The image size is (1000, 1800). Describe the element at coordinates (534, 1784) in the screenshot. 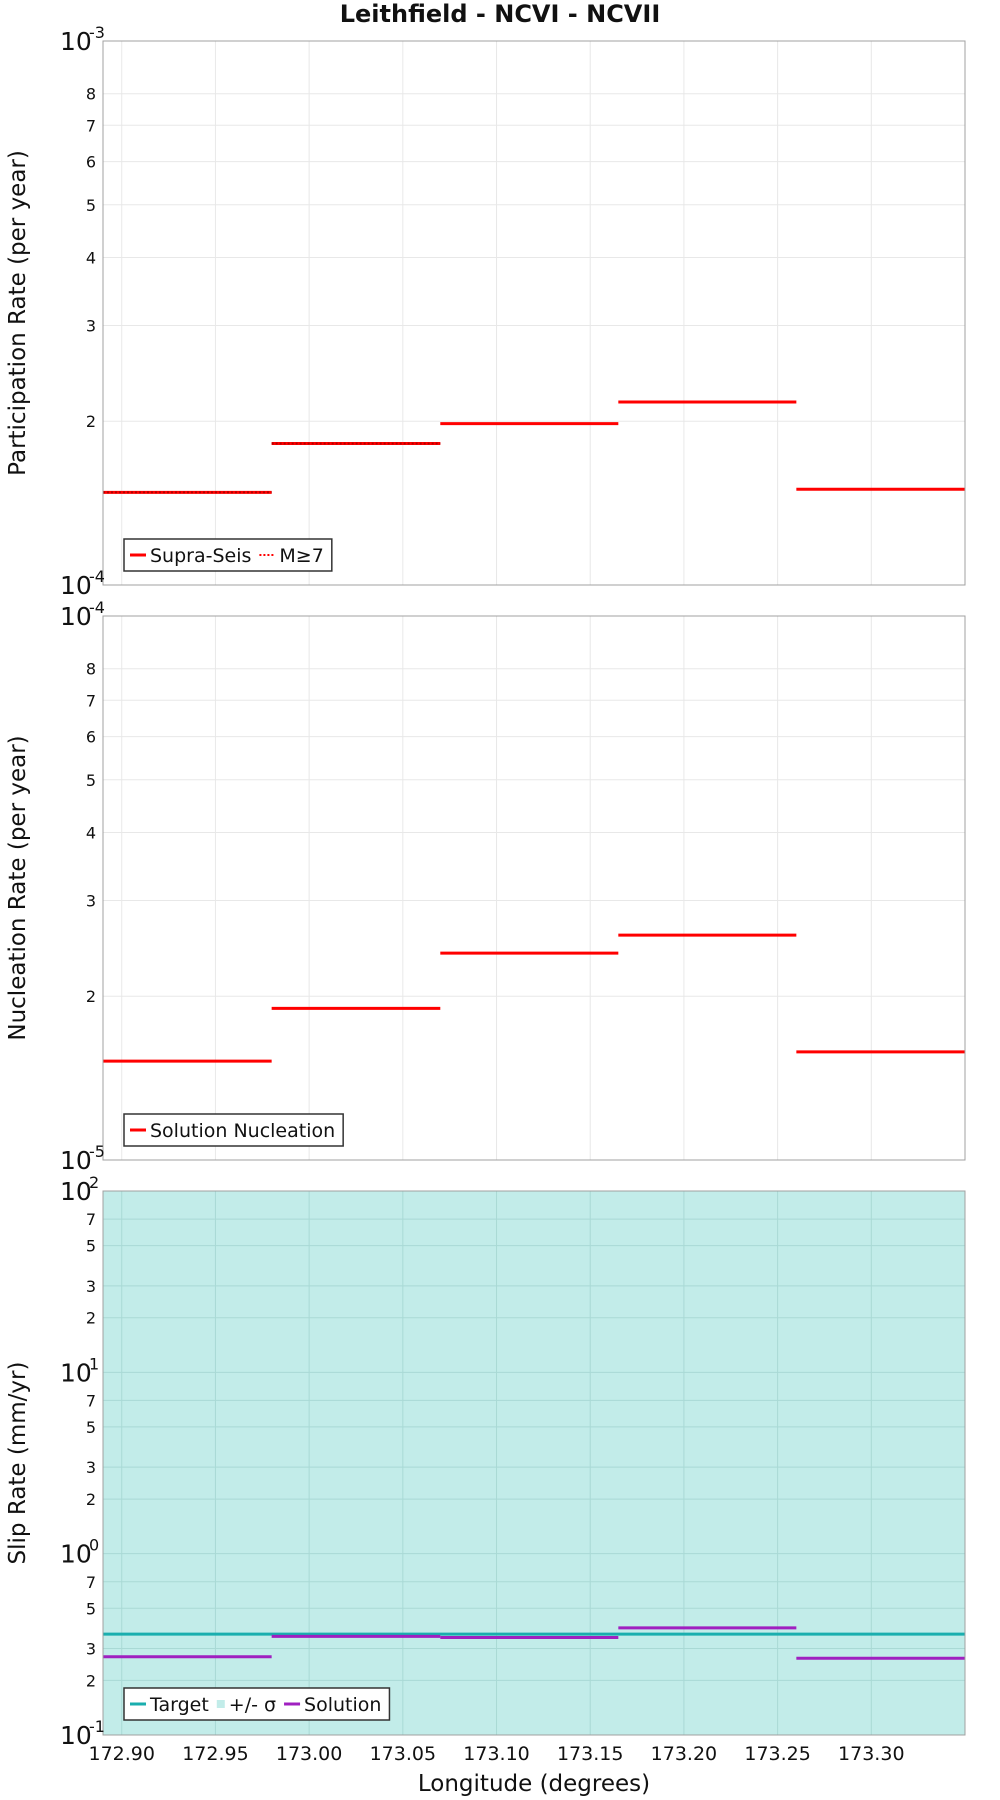

I see `x-axis-label: Longitude (degrees)` at that location.